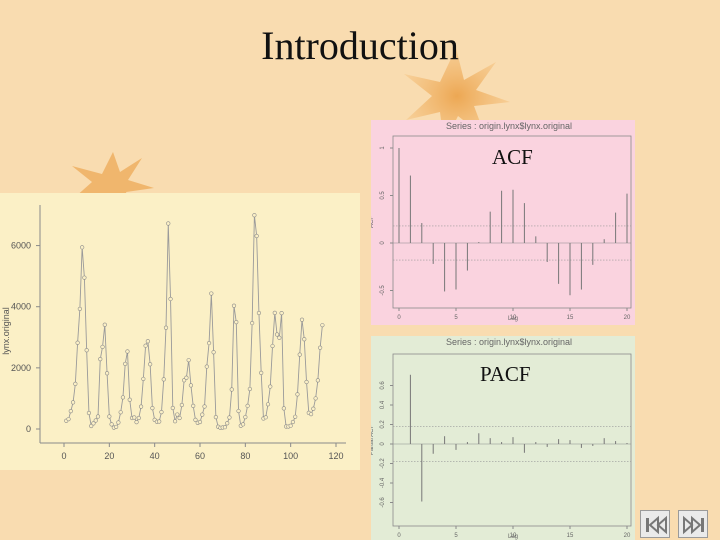 Image resolution: width=720 pixels, height=540 pixels. I want to click on chart-title: Series : origin.lynx$lynx.original, so click(509, 126).